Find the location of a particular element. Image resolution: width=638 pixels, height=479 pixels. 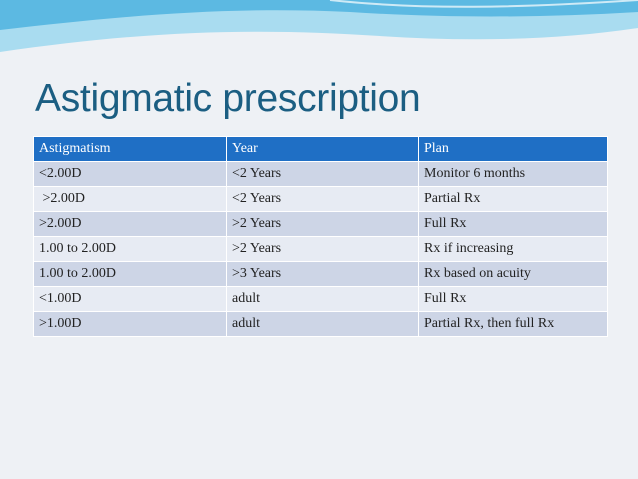

cell-astigmatism: <2.00D is located at coordinates (130, 174).